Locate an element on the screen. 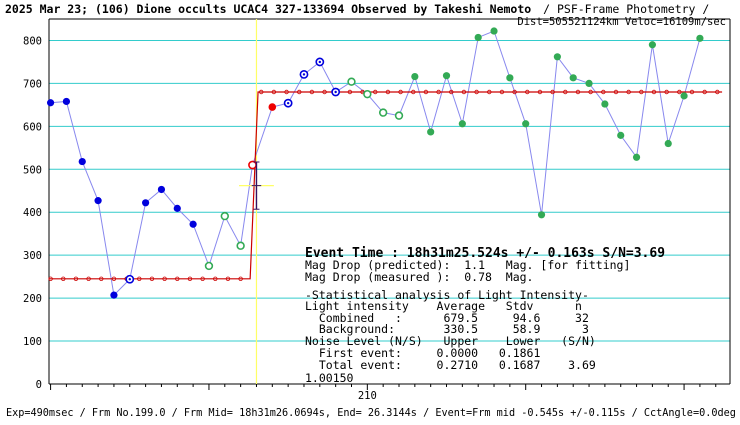 This screenshot has width=740, height=425. y-tick-label: 600 is located at coordinates (32, 127).